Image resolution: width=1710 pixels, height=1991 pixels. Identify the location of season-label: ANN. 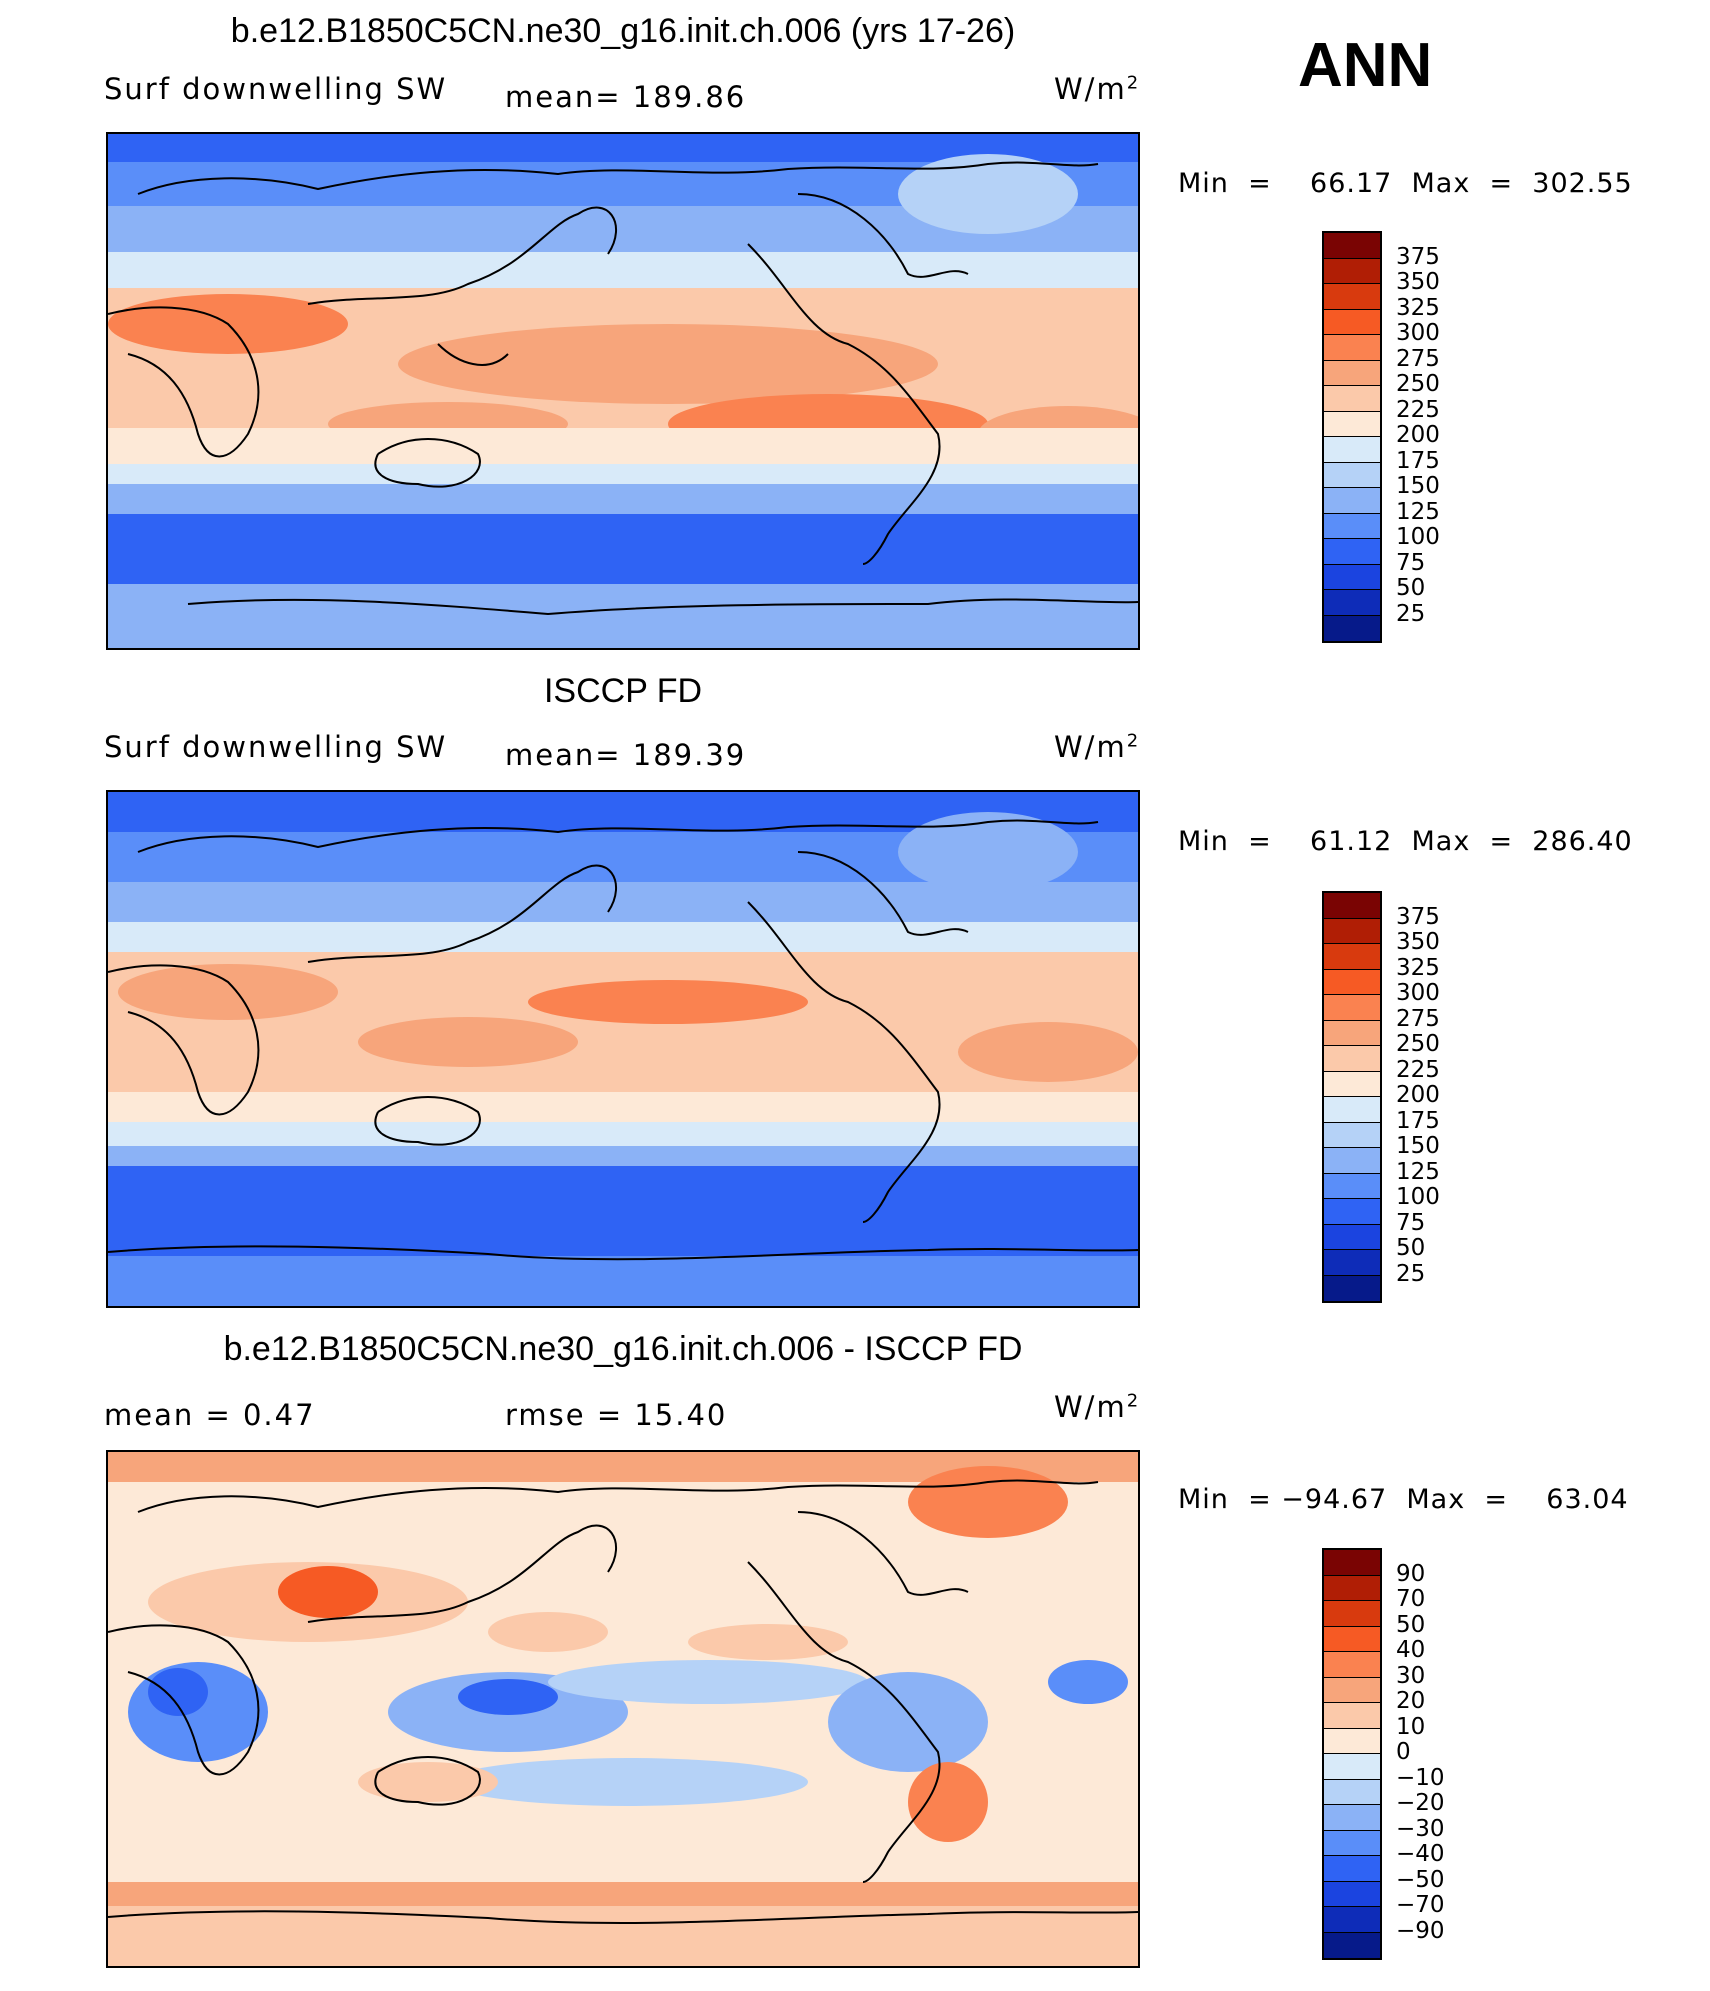
(1365, 65).